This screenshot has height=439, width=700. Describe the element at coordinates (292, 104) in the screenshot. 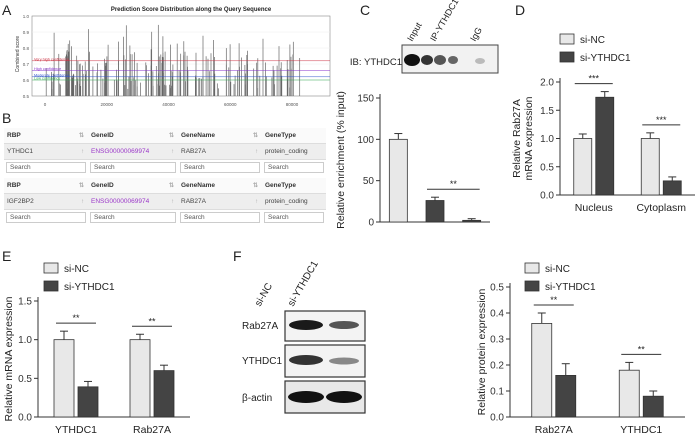

I see `x-tick-label: 80000` at that location.